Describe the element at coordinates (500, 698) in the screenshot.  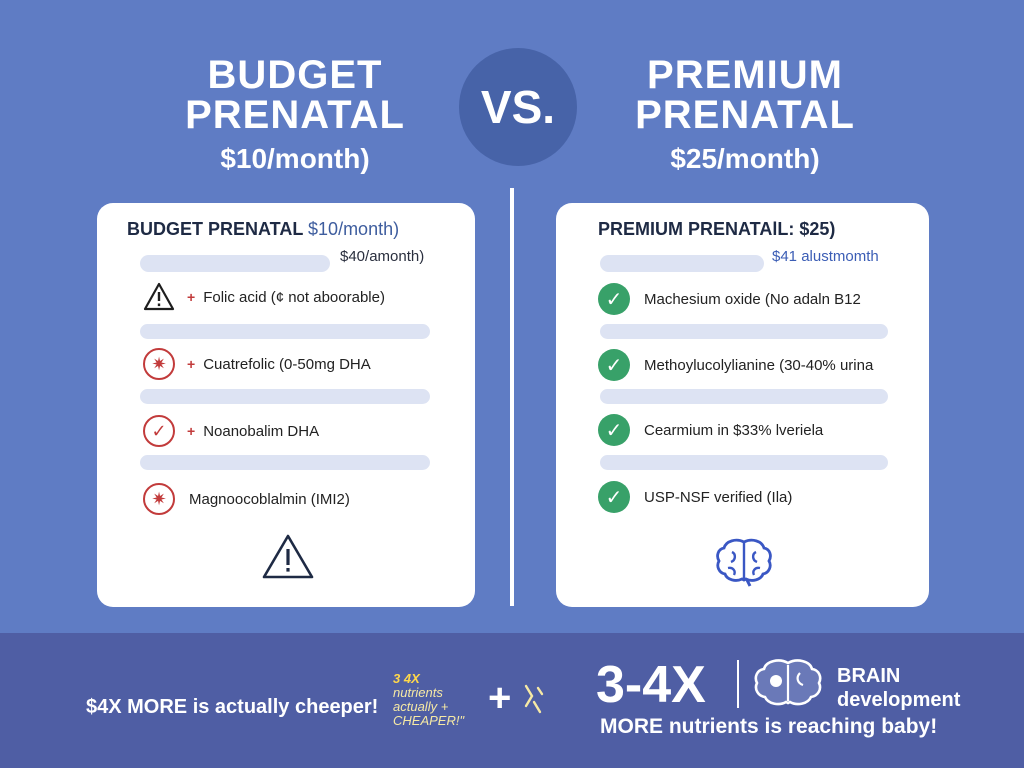
I see `footer-plus: +` at that location.